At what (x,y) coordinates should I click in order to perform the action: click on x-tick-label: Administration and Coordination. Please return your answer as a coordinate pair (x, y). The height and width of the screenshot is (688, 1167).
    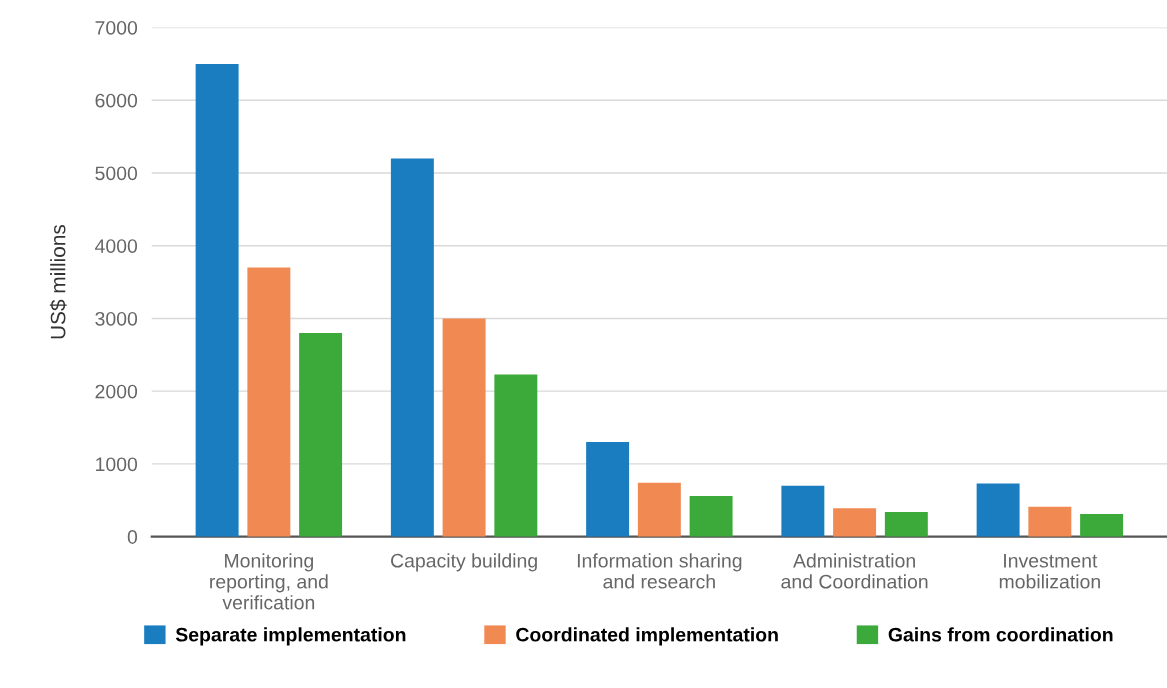
    Looking at the image, I should click on (854, 571).